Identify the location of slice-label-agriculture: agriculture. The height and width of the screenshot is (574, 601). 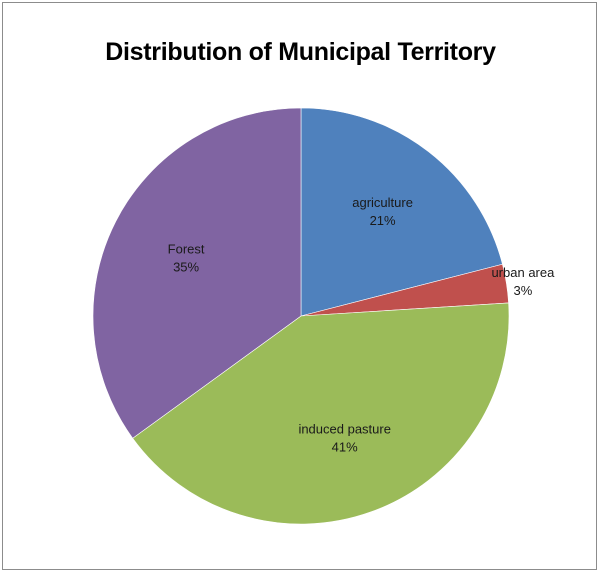
(382, 202).